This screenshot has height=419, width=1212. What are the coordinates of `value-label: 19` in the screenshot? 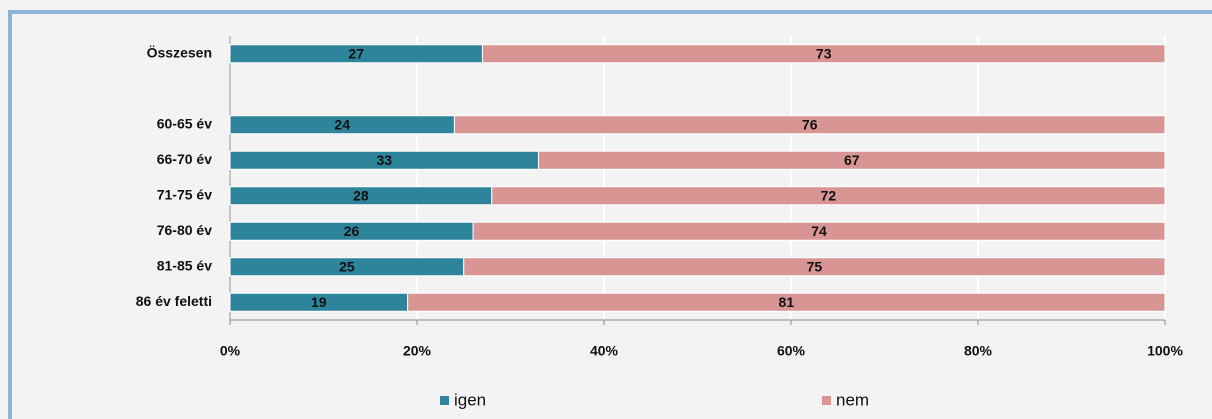 It's located at (319, 302).